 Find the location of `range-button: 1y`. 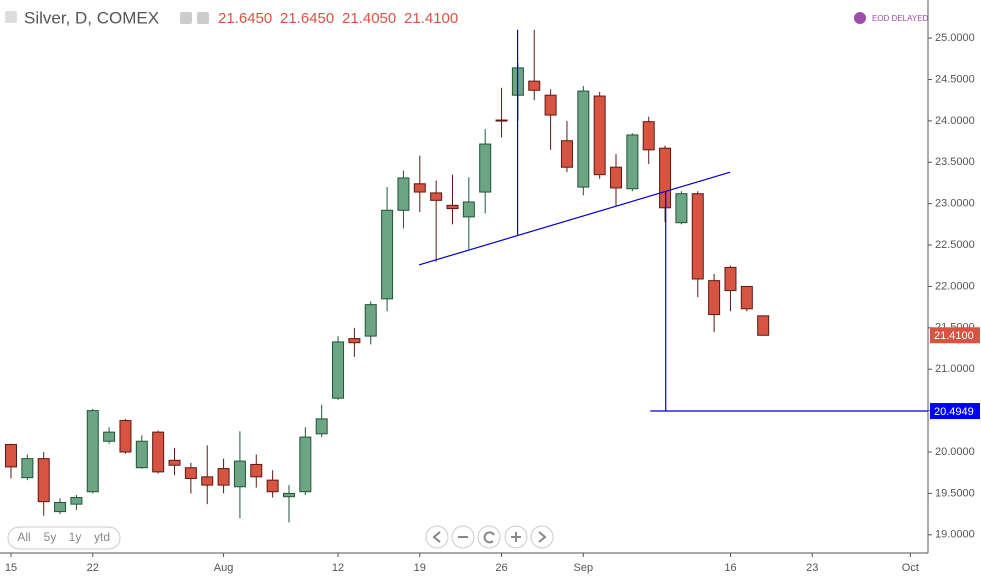

range-button: 1y is located at coordinates (75, 537).